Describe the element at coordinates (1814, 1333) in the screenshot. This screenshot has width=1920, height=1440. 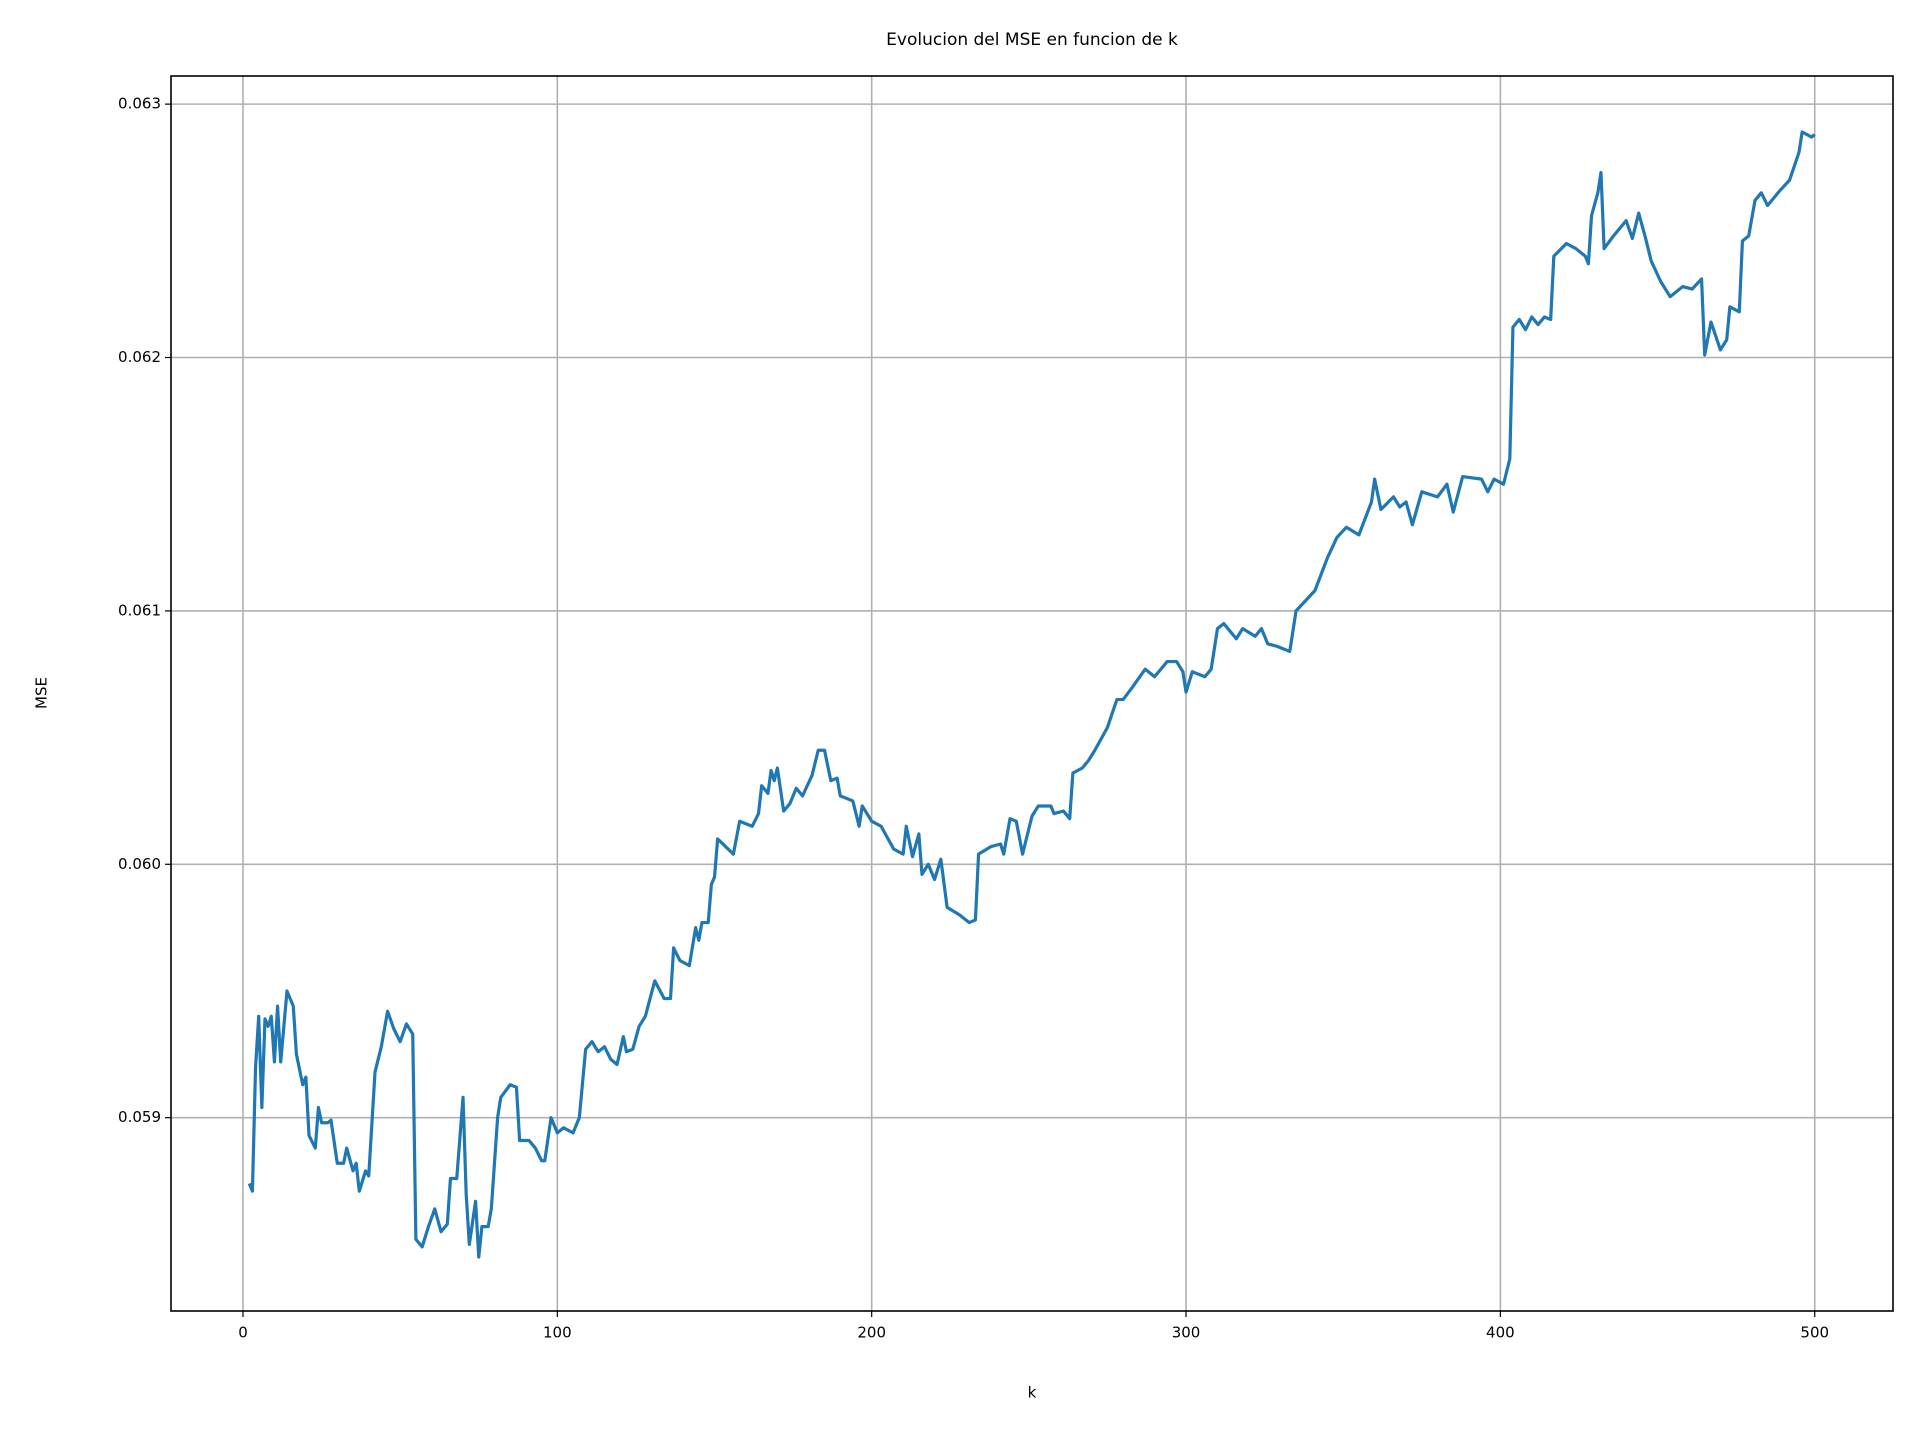
I see `x-tick-label: 500` at that location.